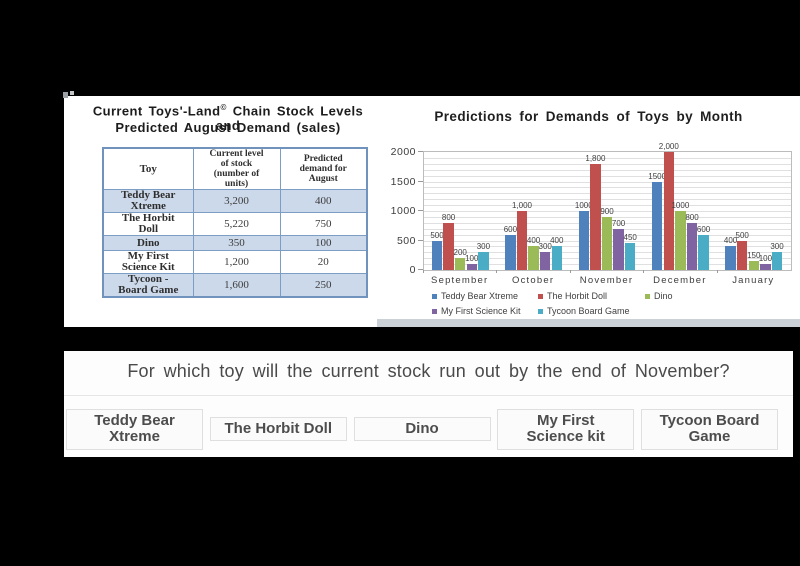  I want to click on legend-label: Dino, so click(663, 296).